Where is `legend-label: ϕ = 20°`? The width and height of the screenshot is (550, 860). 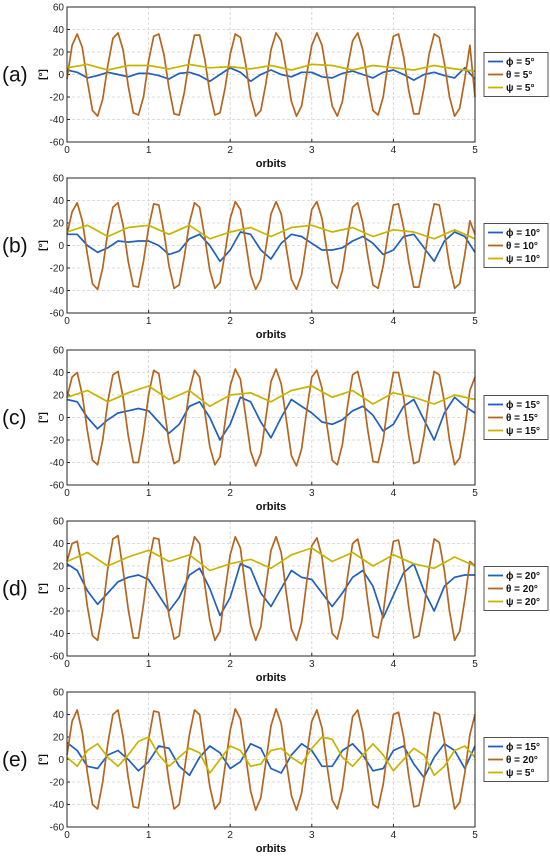 legend-label: ϕ = 20° is located at coordinates (523, 576).